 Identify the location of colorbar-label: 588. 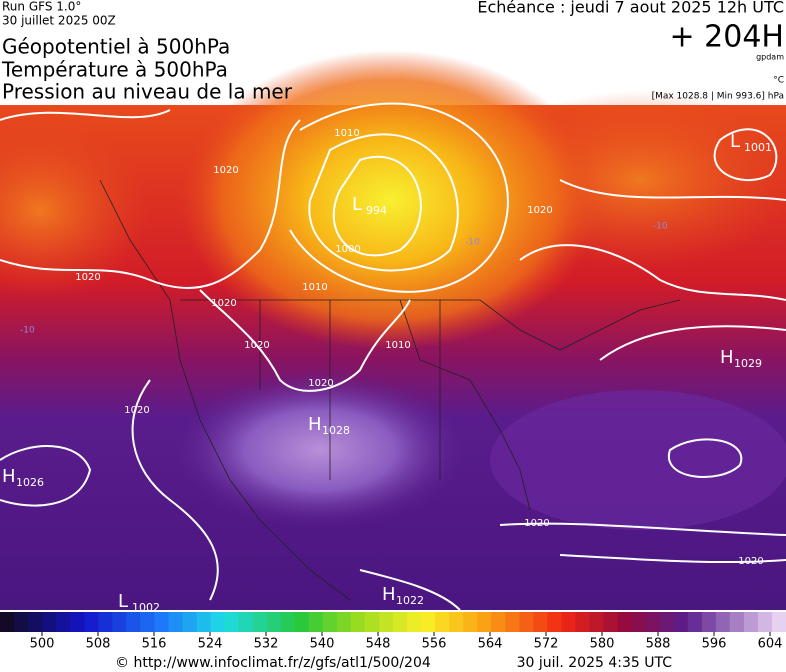
(658, 644).